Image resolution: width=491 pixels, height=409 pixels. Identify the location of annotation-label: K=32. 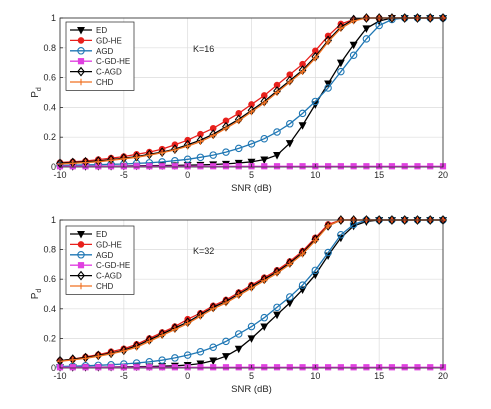
(203, 251).